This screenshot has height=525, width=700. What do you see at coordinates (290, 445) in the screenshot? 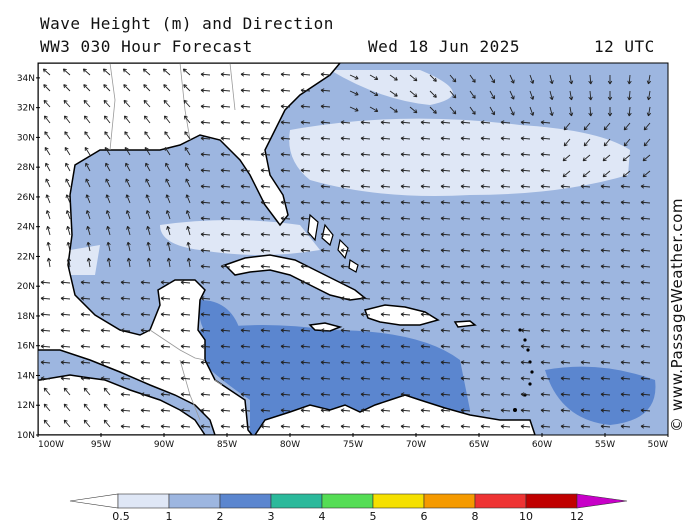
I see `lon-label: 80W` at bounding box center [290, 445].